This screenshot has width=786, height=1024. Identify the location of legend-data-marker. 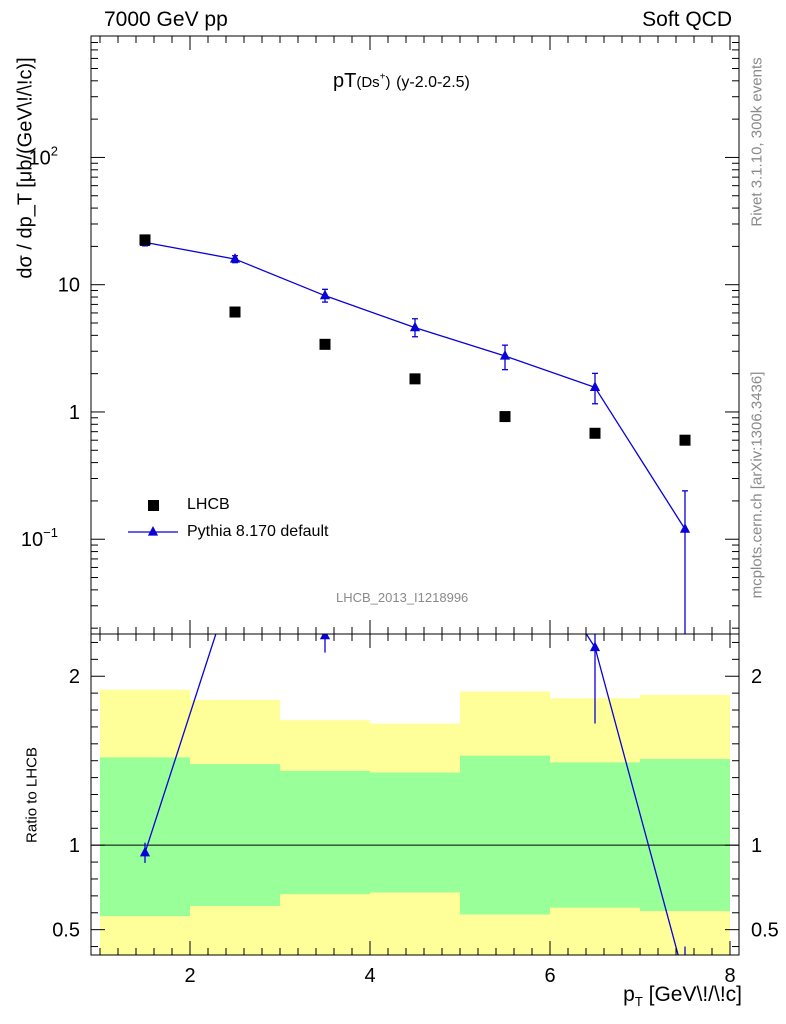
(153, 505).